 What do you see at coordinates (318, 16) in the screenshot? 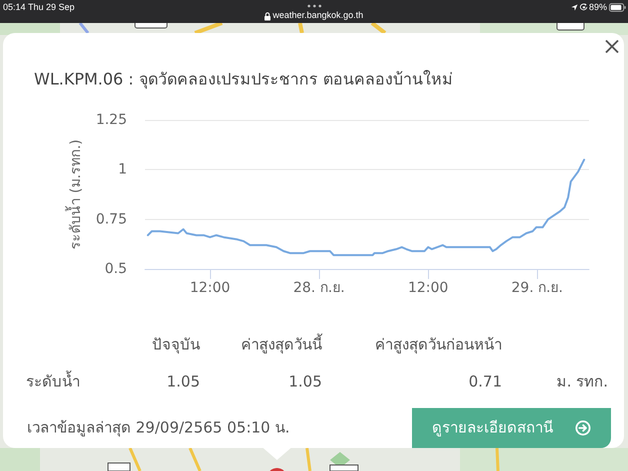
I see `text: weather.bangkok.go.th` at bounding box center [318, 16].